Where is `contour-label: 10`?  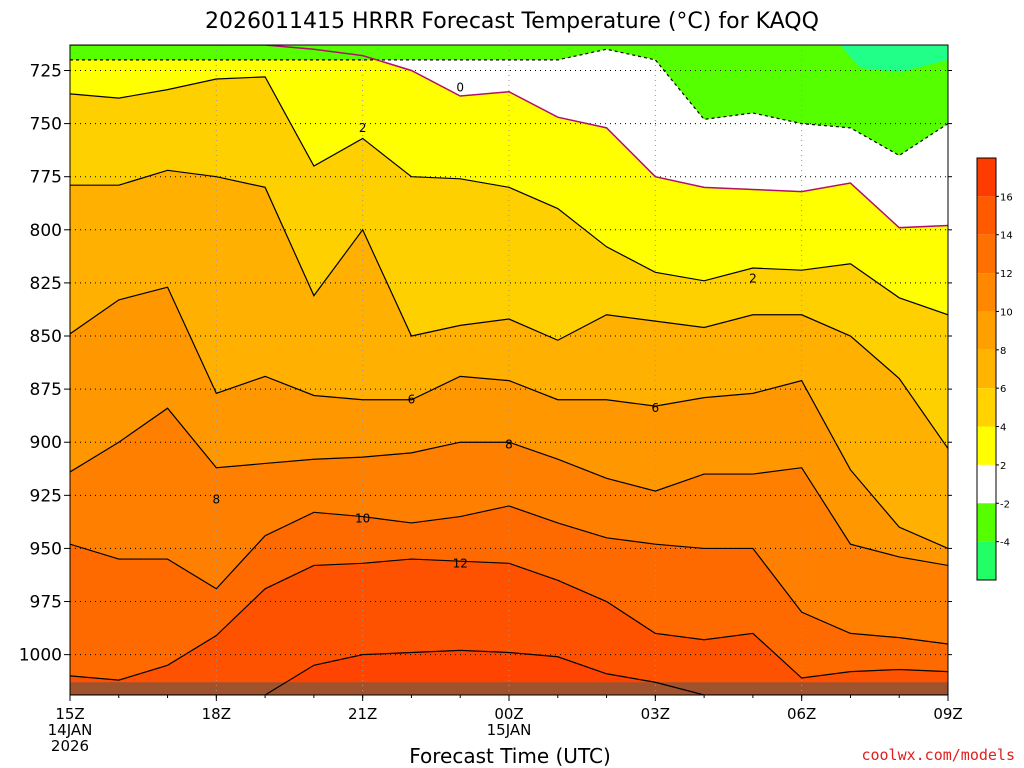
contour-label: 10 is located at coordinates (362, 519).